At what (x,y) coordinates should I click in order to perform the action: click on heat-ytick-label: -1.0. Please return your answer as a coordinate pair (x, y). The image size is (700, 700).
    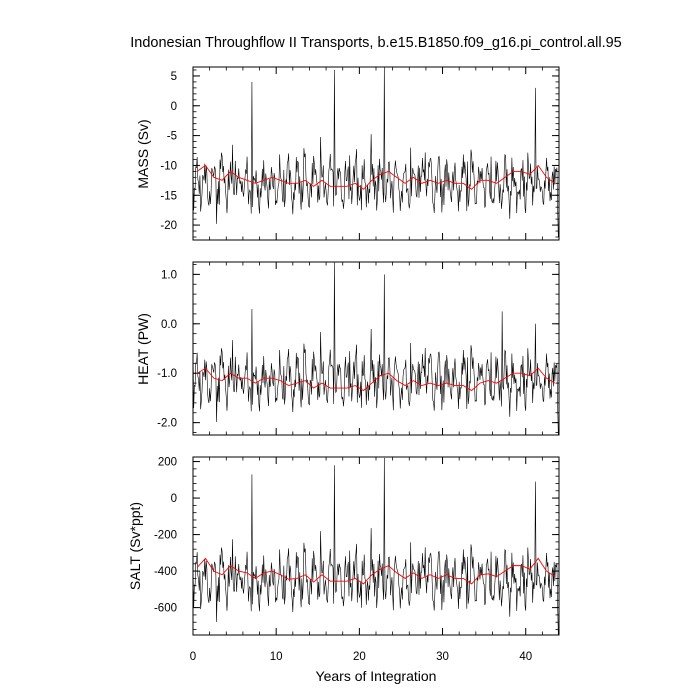
    Looking at the image, I should click on (167, 374).